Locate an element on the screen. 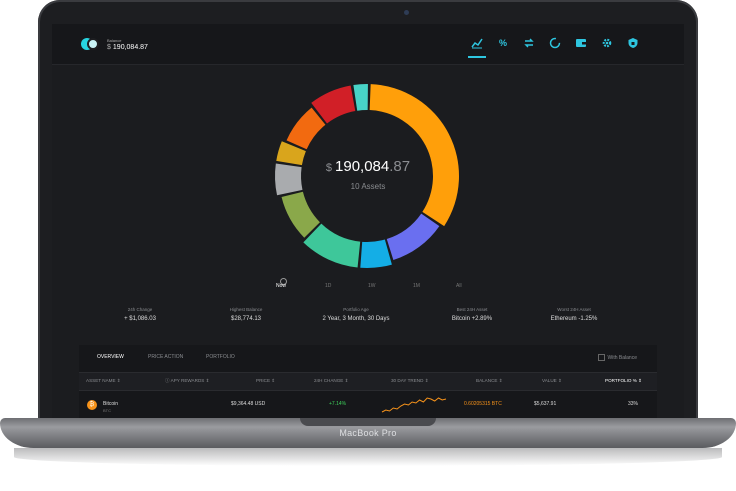 The image size is (736, 491). range-1m: 1M is located at coordinates (416, 286).